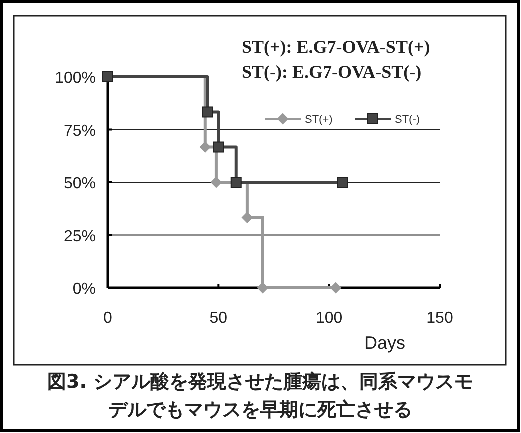 The image size is (521, 433). Describe the element at coordinates (108, 318) in the screenshot. I see `x-tick-label: 0` at that location.